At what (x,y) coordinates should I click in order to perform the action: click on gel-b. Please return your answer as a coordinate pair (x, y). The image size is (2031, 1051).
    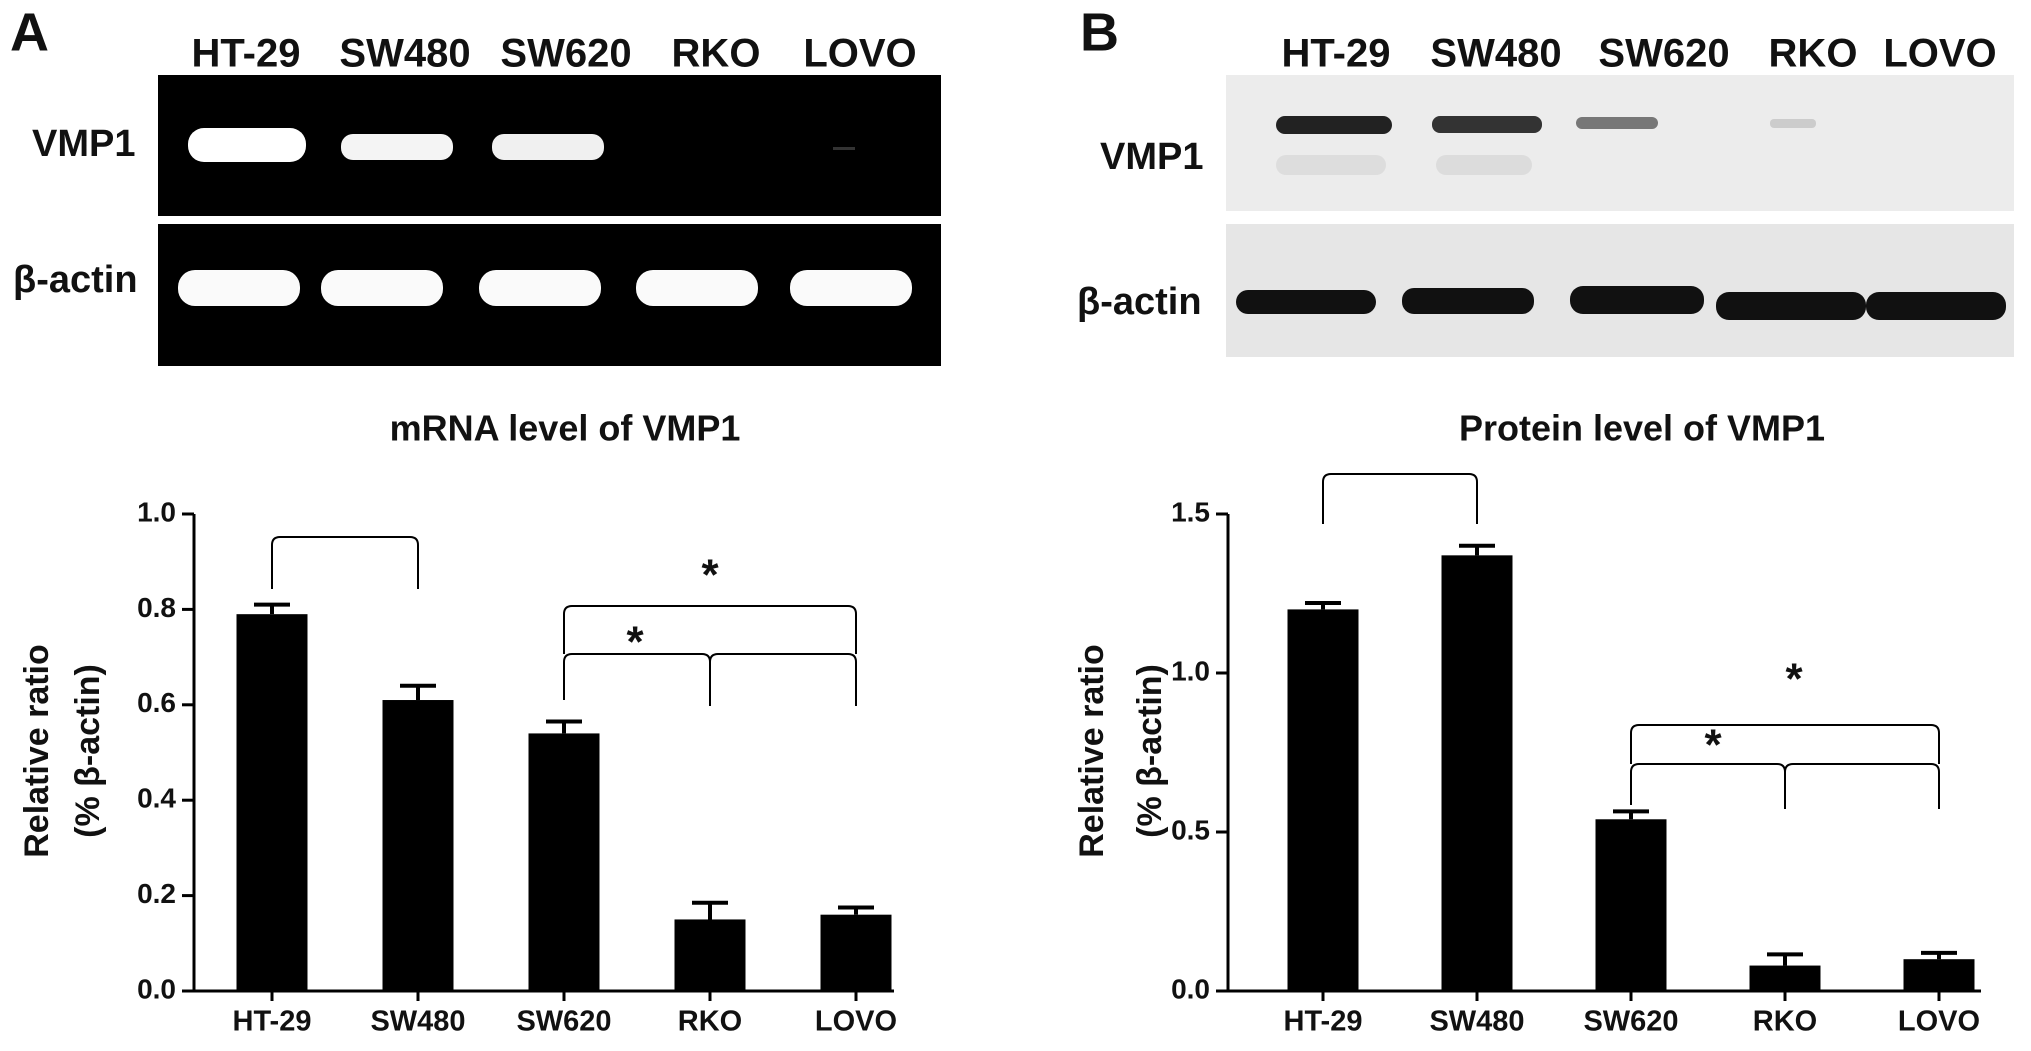
    Looking at the image, I should click on (1620, 216).